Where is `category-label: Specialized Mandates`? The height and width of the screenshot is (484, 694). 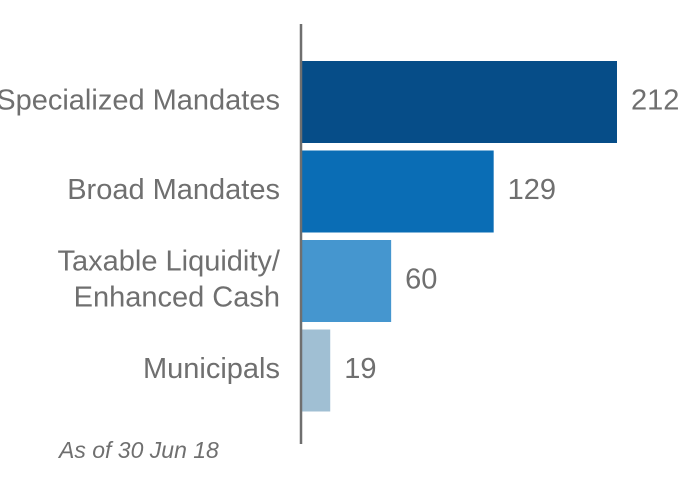
category-label: Specialized Mandates is located at coordinates (140, 101).